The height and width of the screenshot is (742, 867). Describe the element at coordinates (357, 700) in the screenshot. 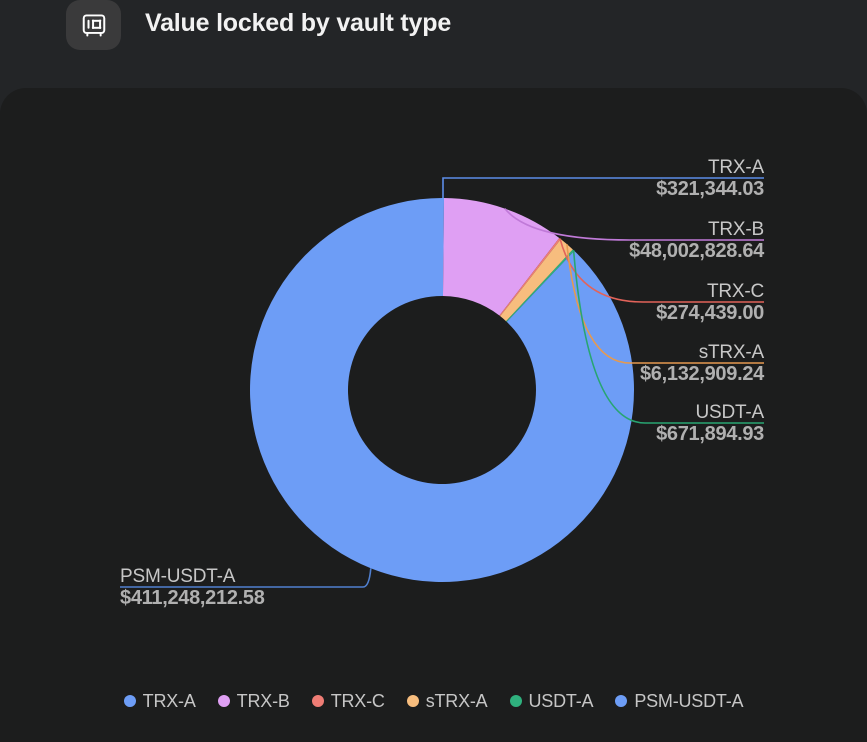

I see `legend-label: TRX-C` at that location.